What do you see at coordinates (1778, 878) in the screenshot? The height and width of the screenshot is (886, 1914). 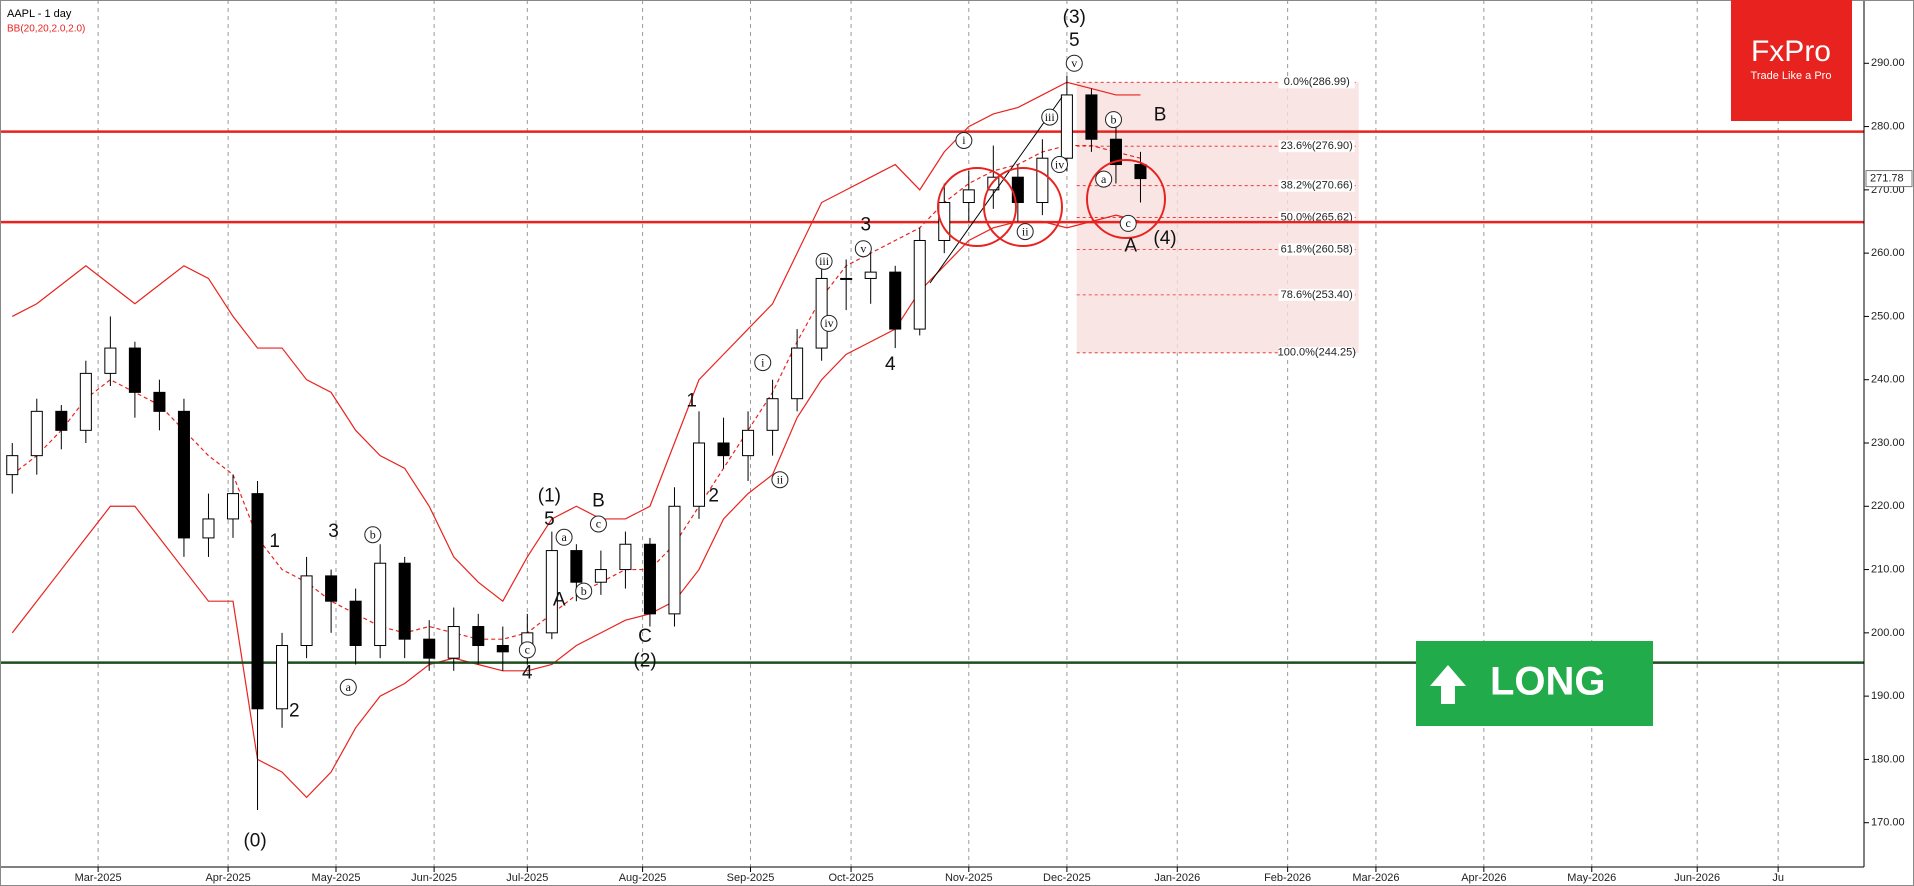 I see `x-tick-label: Ju` at bounding box center [1778, 878].